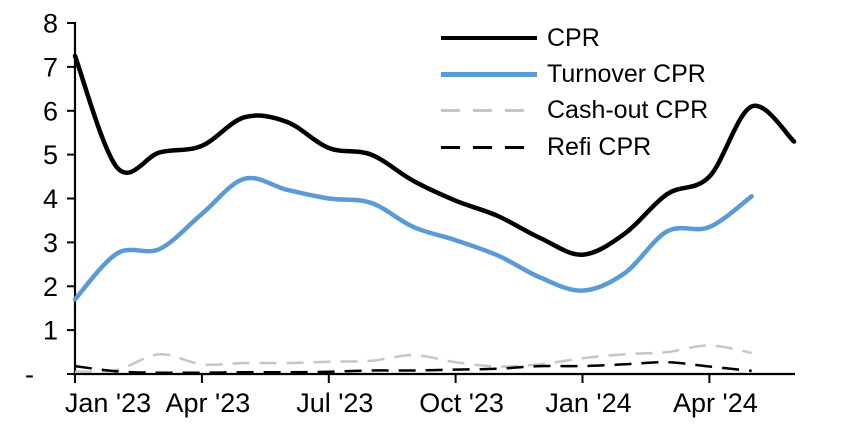 Image resolution: width=852 pixels, height=430 pixels. What do you see at coordinates (489, 111) in the screenshot?
I see `legend-line-sample-cashout-cpr` at bounding box center [489, 111].